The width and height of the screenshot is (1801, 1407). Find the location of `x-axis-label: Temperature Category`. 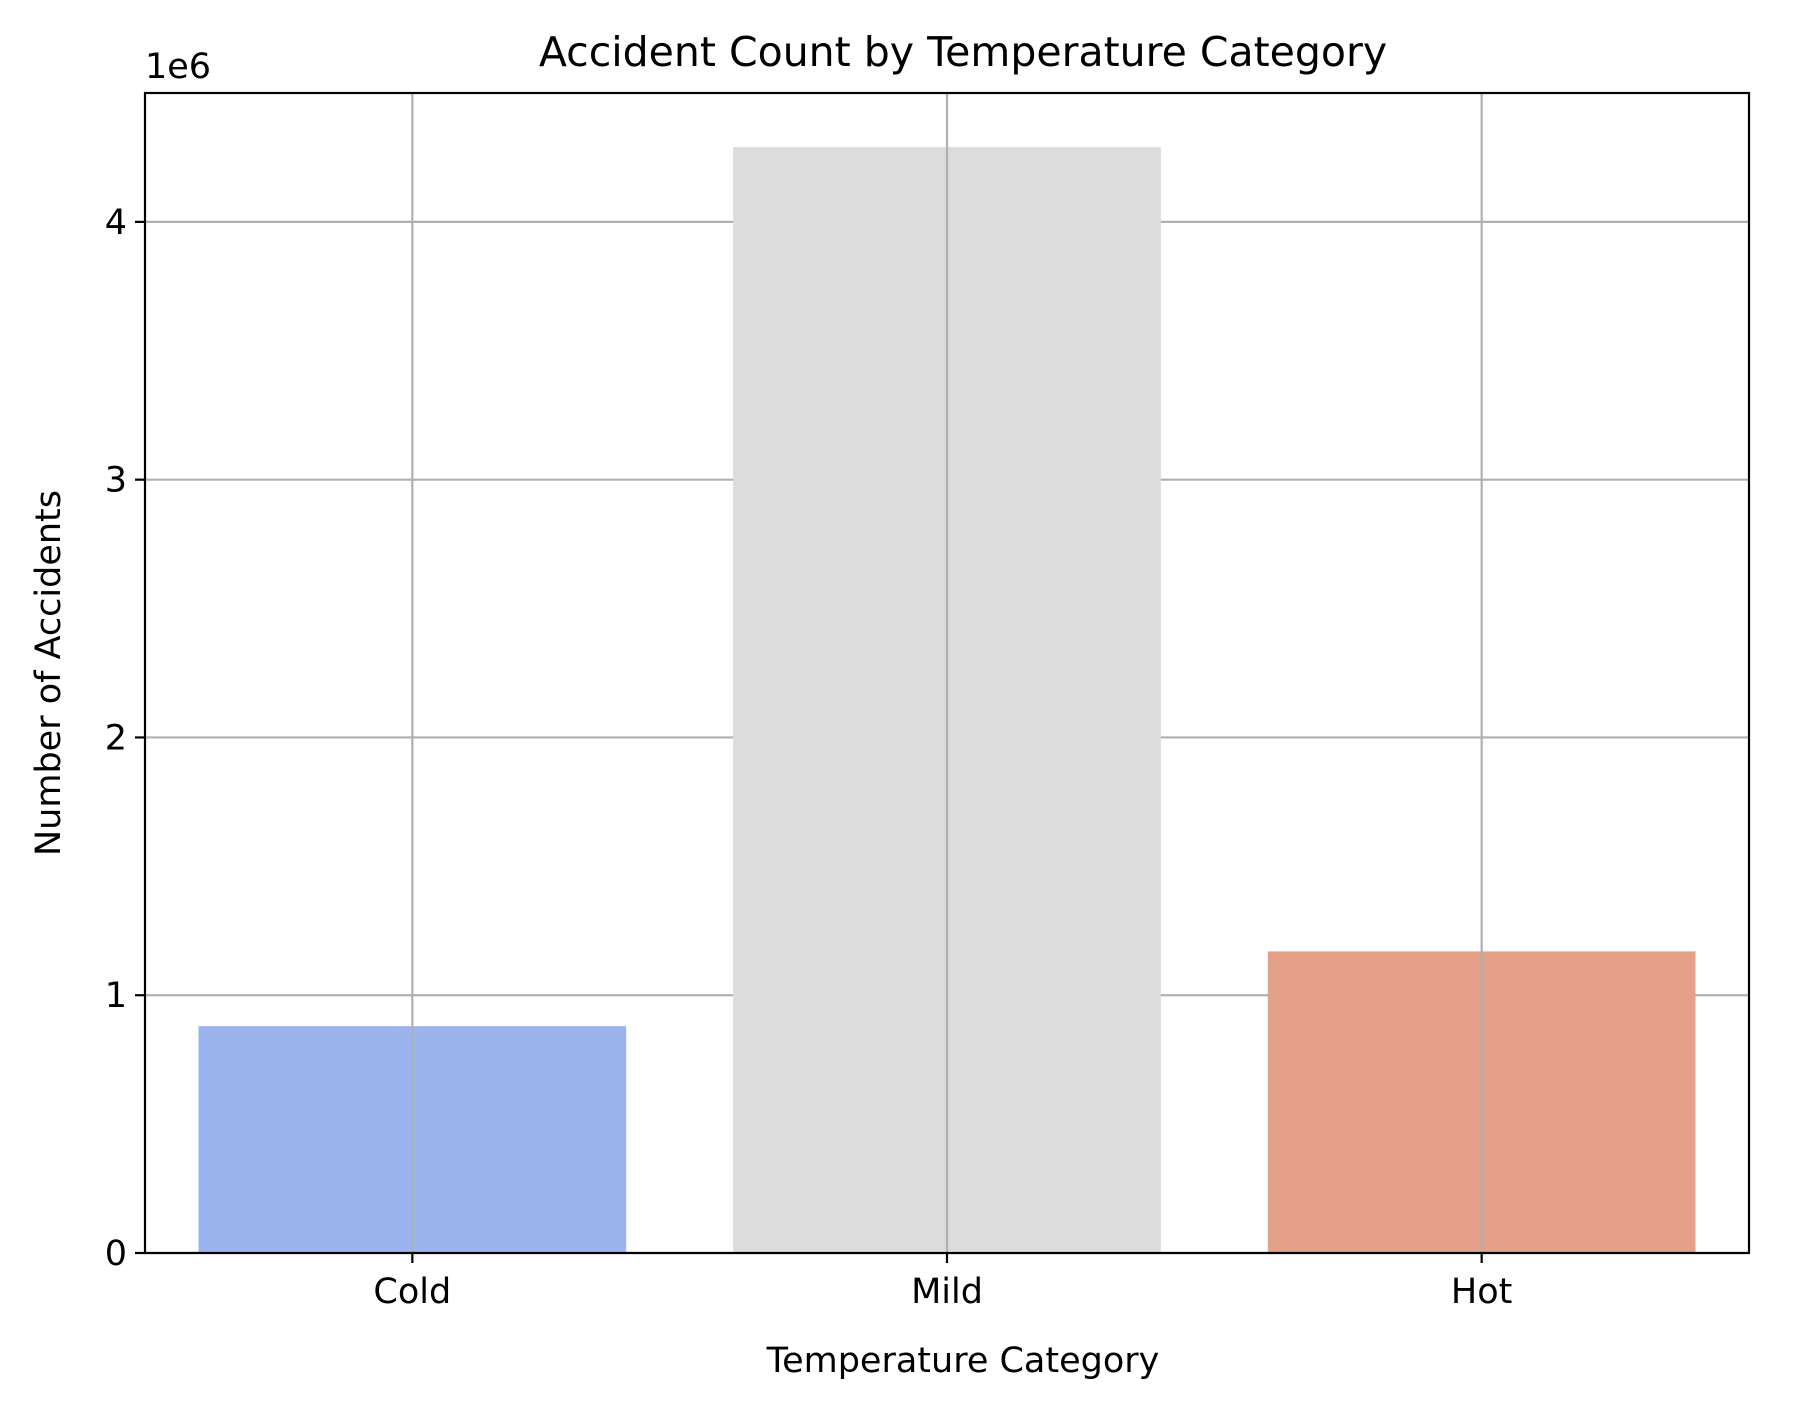

x-axis-label: Temperature Category is located at coordinates (963, 1361).